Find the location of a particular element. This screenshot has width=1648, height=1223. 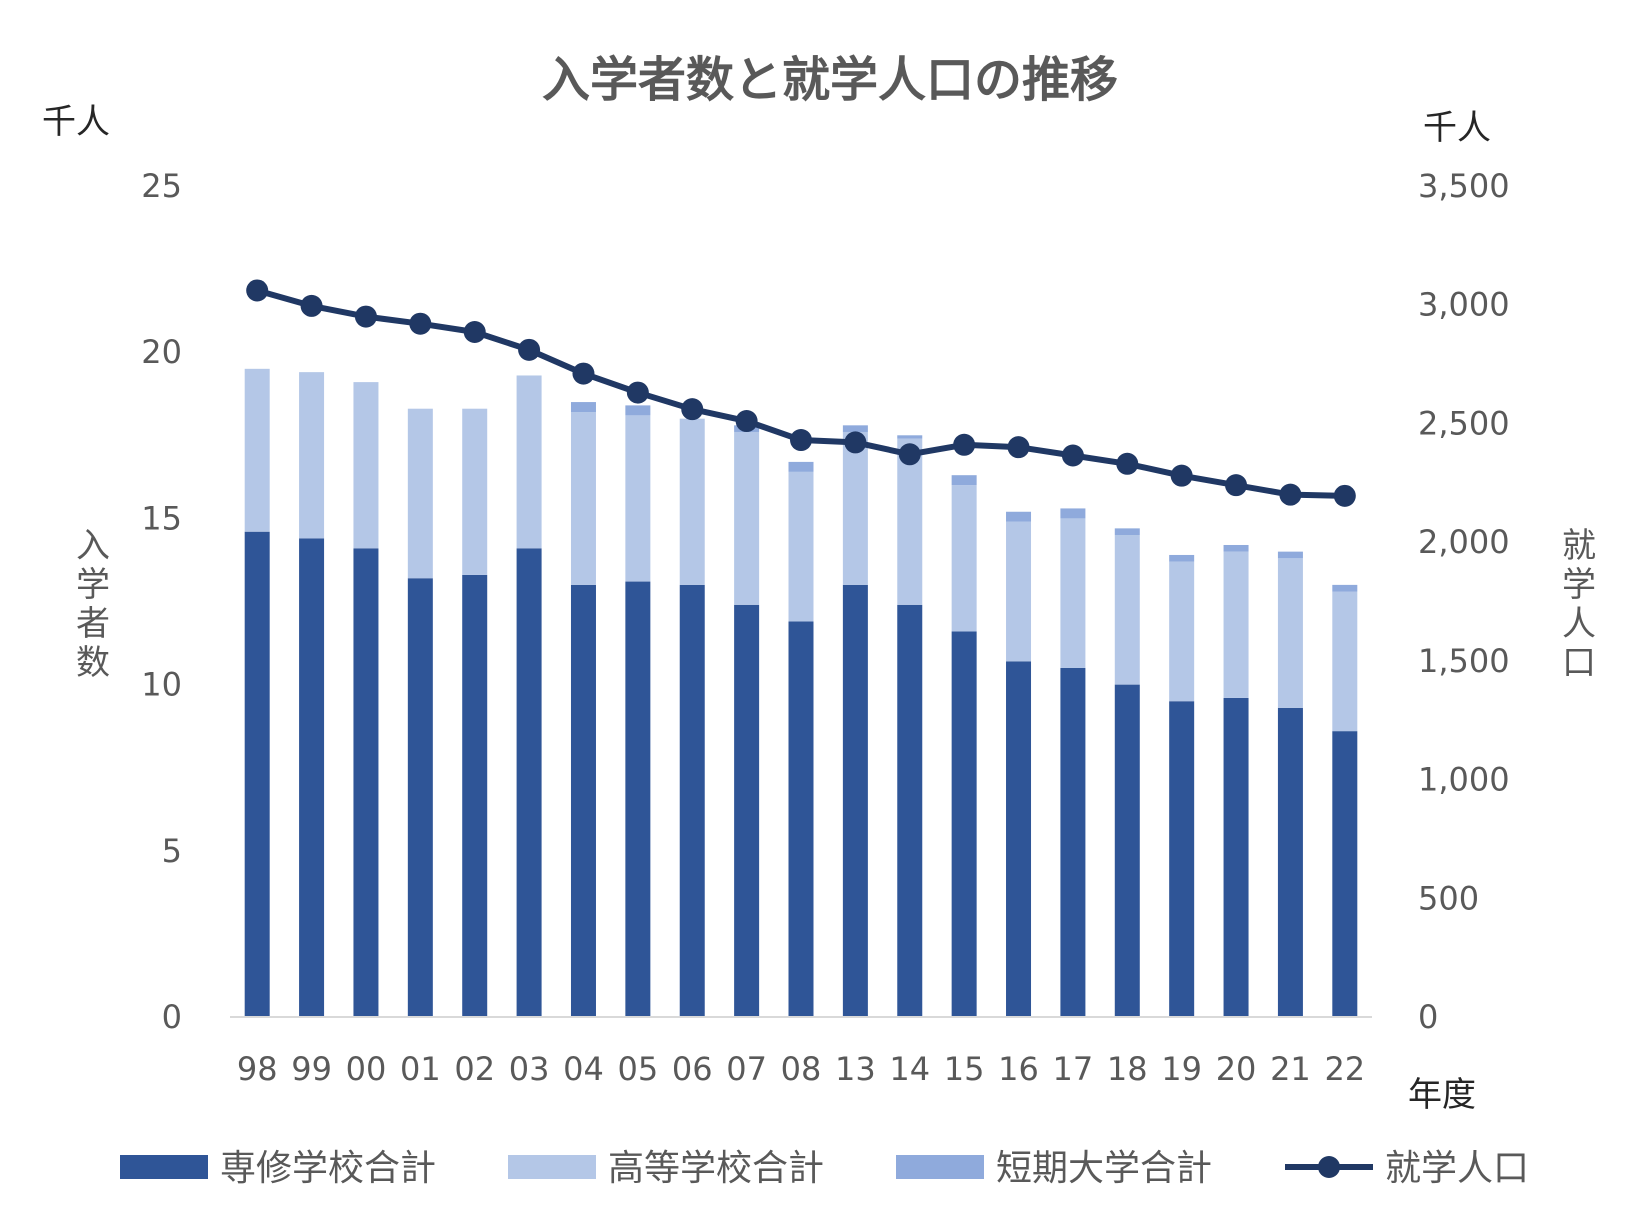

point-就学人口-98 is located at coordinates (257, 290).